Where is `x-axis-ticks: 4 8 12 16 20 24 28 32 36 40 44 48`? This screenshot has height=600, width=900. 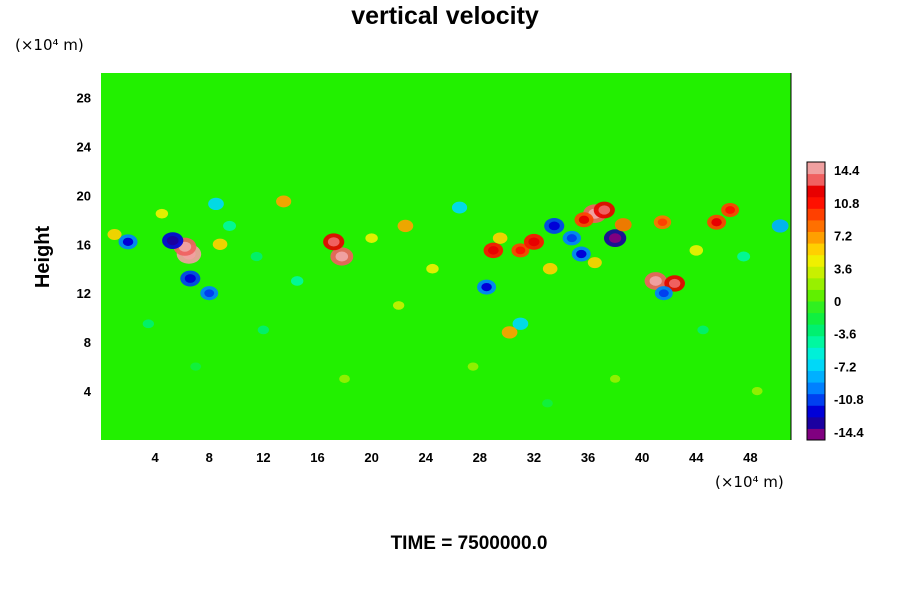 x-axis-ticks: 4 8 12 16 20 24 28 32 36 40 44 48 is located at coordinates (455, 457).